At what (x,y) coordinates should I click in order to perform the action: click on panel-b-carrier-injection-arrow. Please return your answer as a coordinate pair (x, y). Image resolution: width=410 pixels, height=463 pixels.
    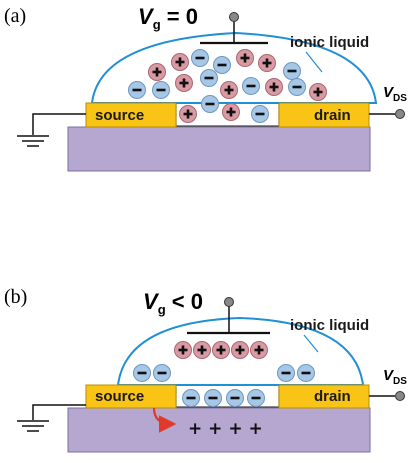
    Looking at the image, I should click on (164, 420).